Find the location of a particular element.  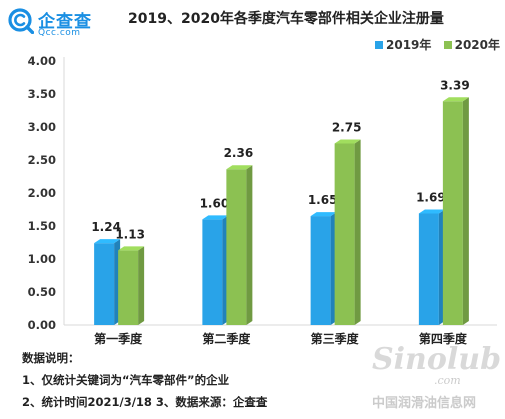

legend-swatch-2019 is located at coordinates (379, 45).